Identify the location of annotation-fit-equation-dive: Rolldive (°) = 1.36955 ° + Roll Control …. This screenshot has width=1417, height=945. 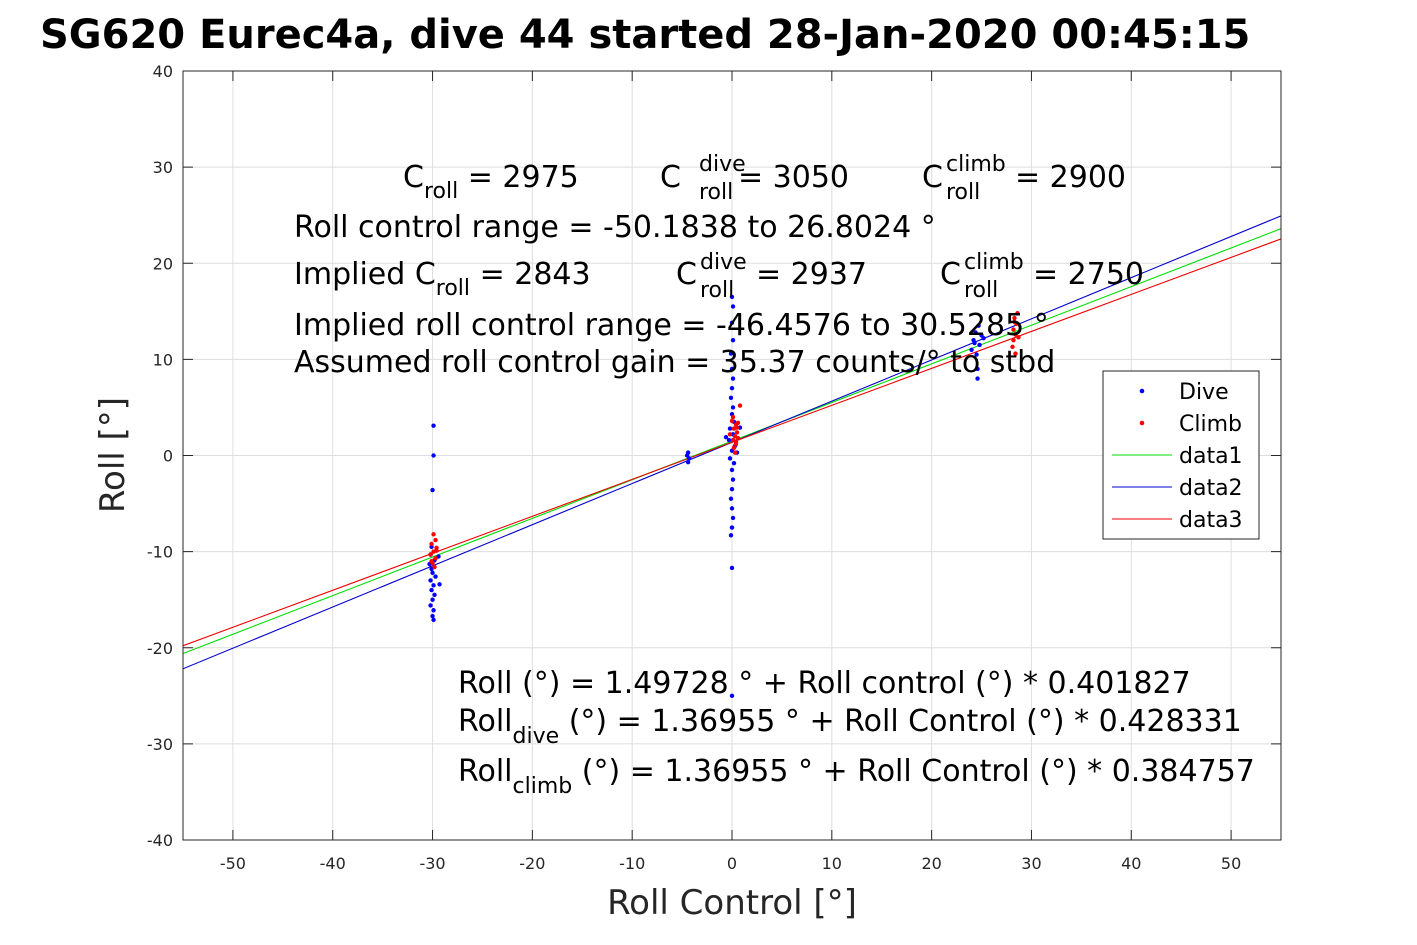
(850, 726).